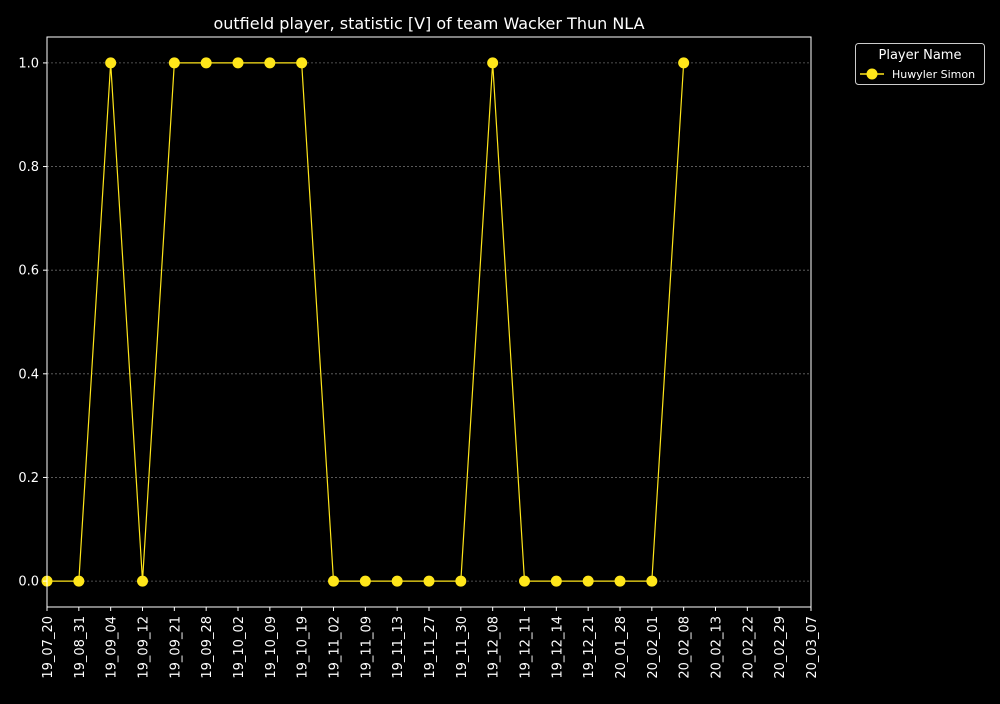 The image size is (1000, 704). Describe the element at coordinates (462, 647) in the screenshot. I see `x-tick-label: 19_11_30` at that location.